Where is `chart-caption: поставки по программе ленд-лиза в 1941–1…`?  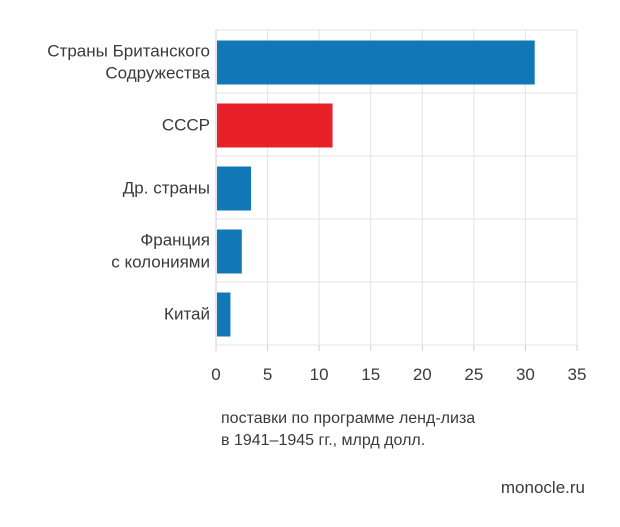
chart-caption: поставки по программе ленд-лиза в 1941–1… is located at coordinates (348, 430).